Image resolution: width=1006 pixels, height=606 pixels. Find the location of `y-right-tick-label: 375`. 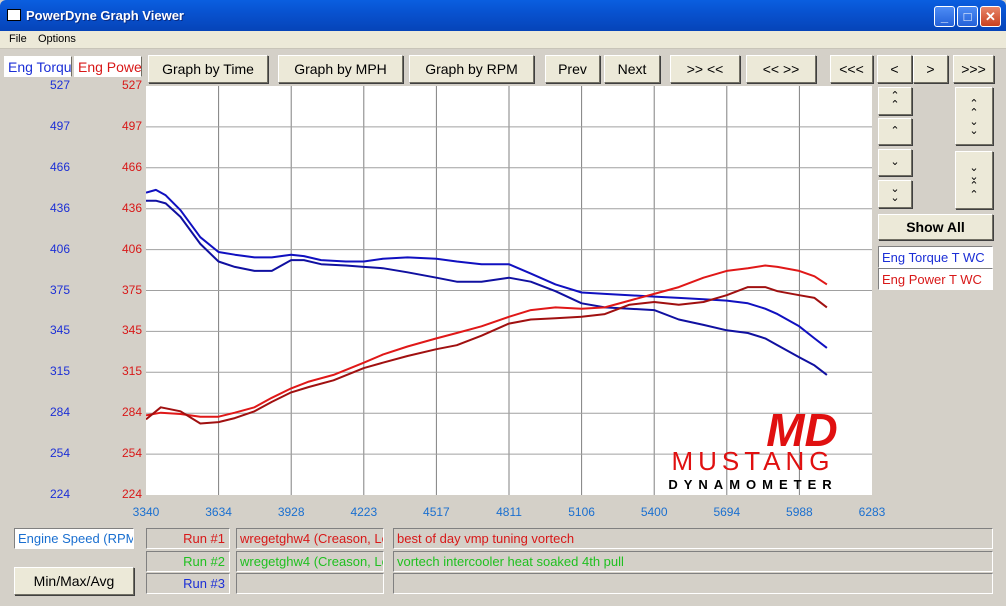

y-right-tick-label: 375 is located at coordinates (131, 289).